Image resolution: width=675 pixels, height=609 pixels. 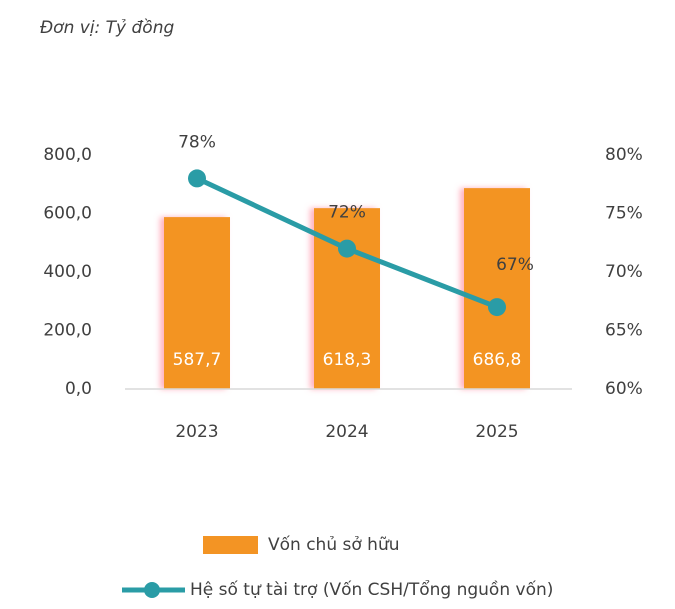 What do you see at coordinates (196, 432) in the screenshot?
I see `x-tick-label: 2023` at bounding box center [196, 432].